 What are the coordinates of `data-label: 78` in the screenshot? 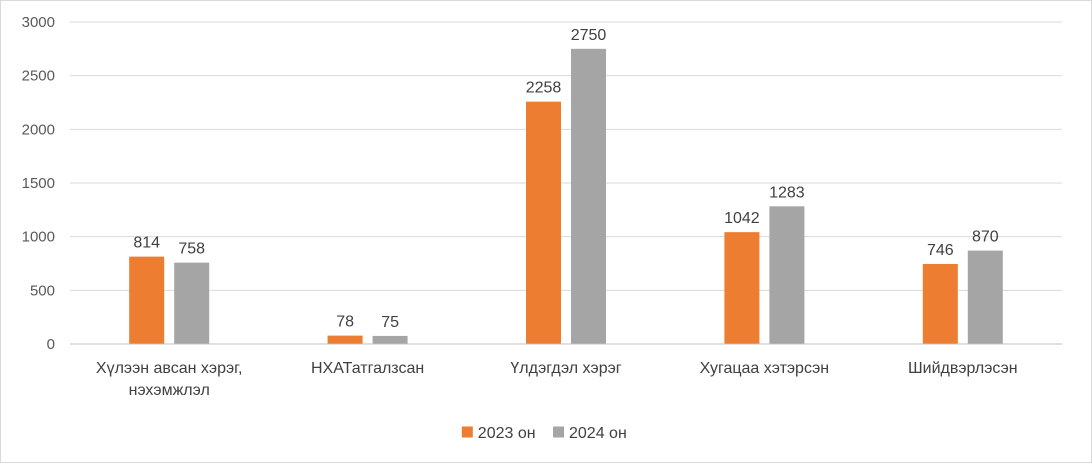 It's located at (345, 322).